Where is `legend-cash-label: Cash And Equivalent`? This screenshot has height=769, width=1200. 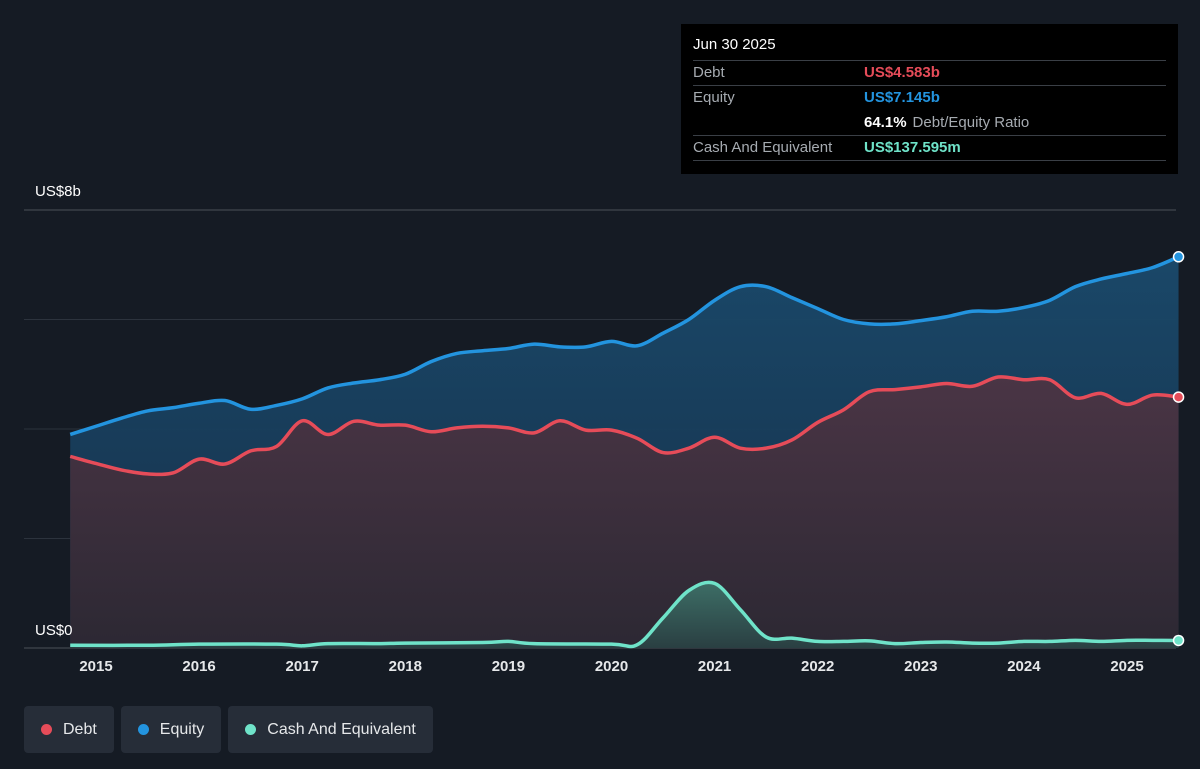
legend-cash-label: Cash And Equivalent is located at coordinates (341, 729).